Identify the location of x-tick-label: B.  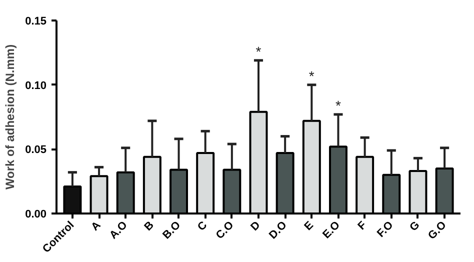
(149, 226).